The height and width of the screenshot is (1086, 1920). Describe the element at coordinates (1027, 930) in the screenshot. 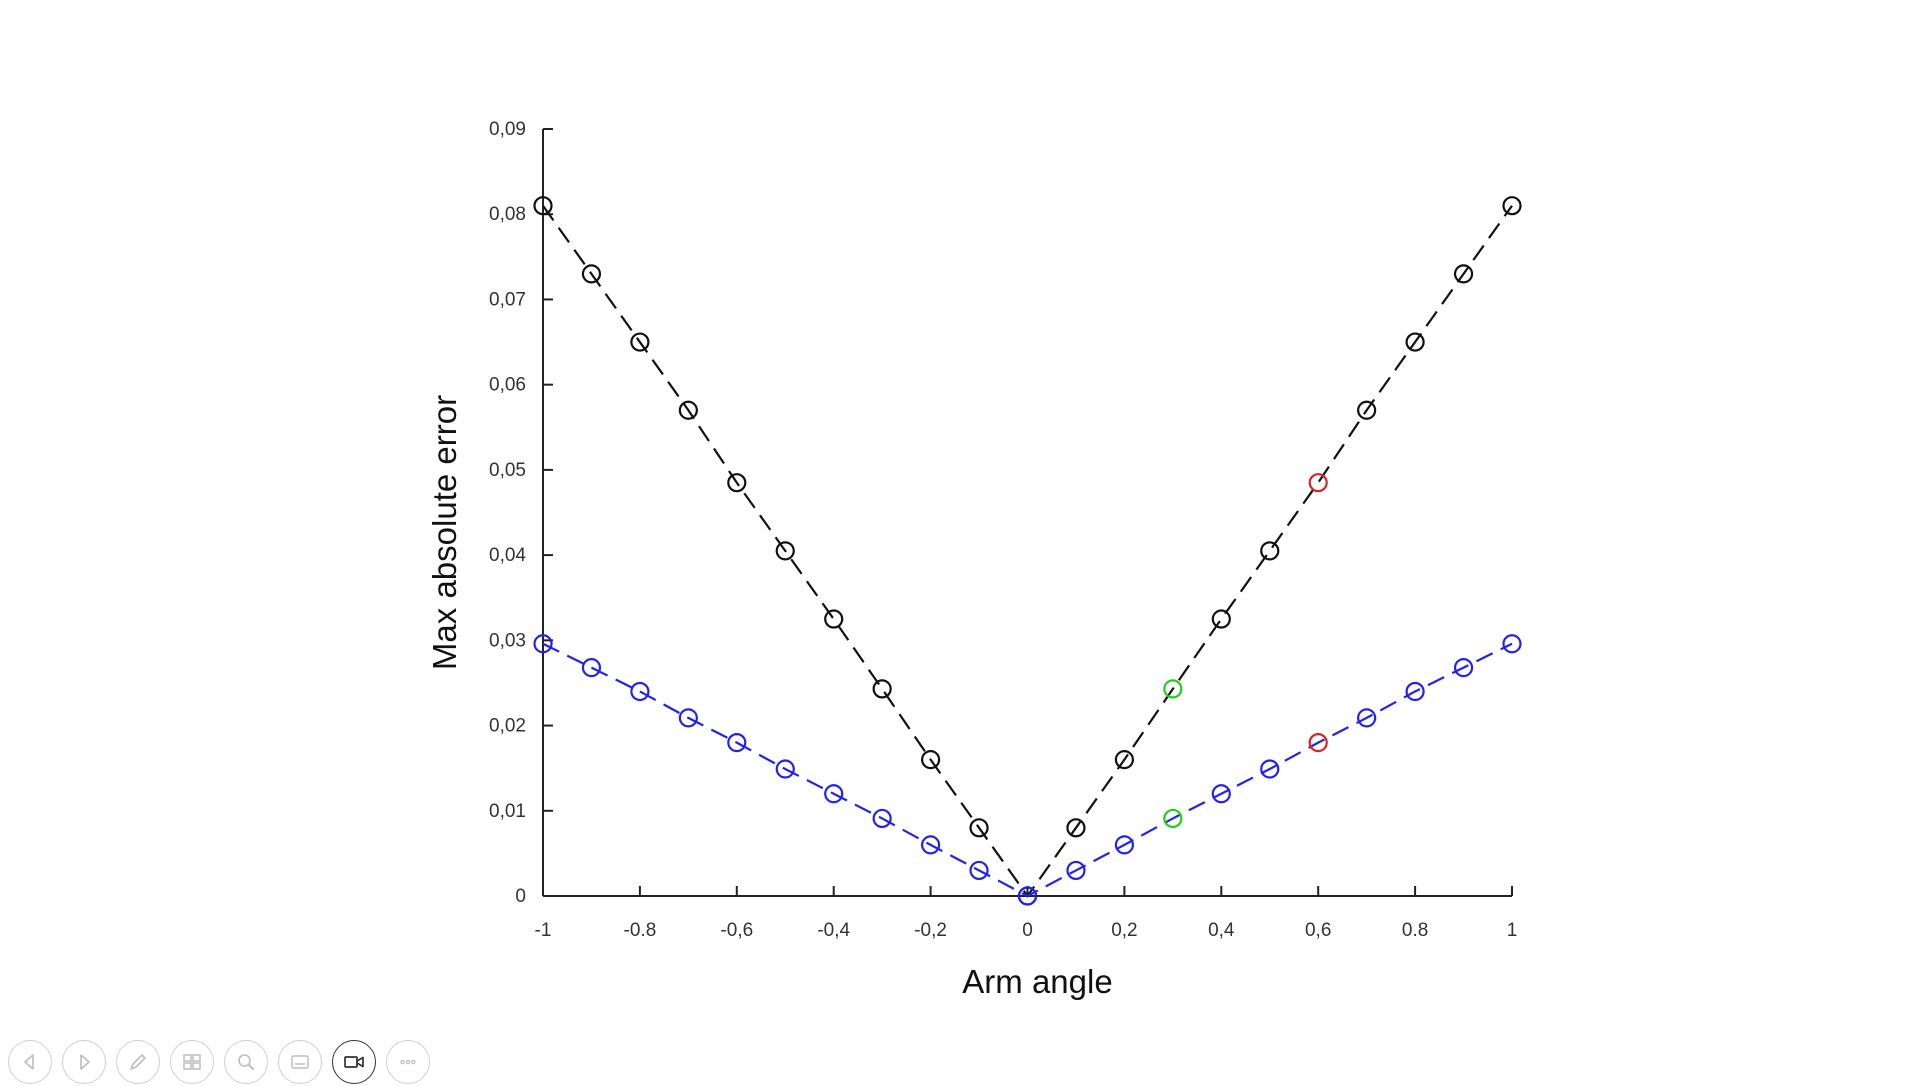

I see `x-tick-label: 0` at that location.